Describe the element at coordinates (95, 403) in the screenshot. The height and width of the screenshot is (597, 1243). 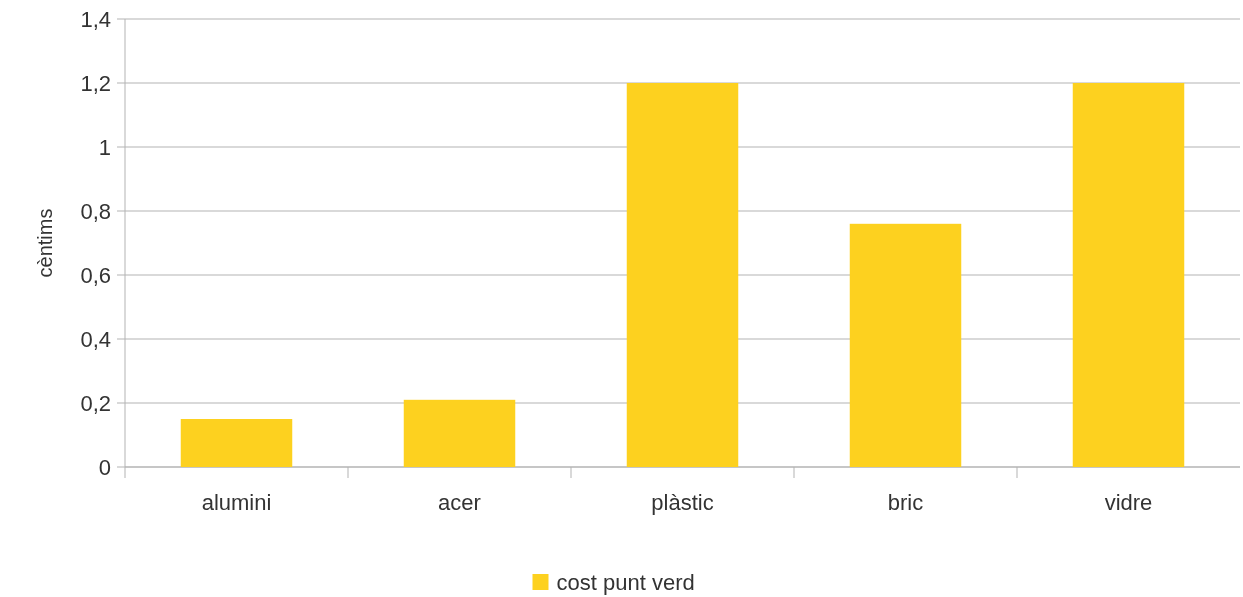
I see `y-tick-label: 0,2` at that location.